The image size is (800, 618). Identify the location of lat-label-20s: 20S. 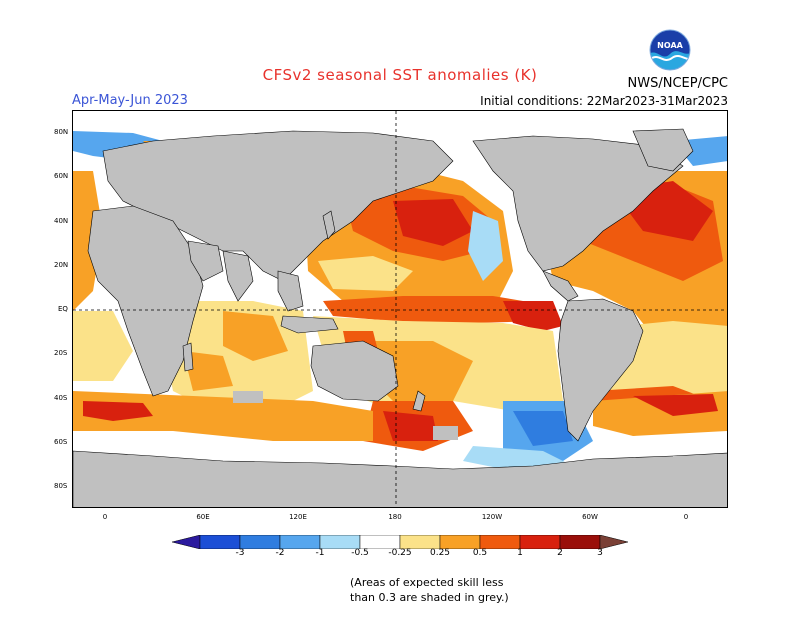
(61, 353).